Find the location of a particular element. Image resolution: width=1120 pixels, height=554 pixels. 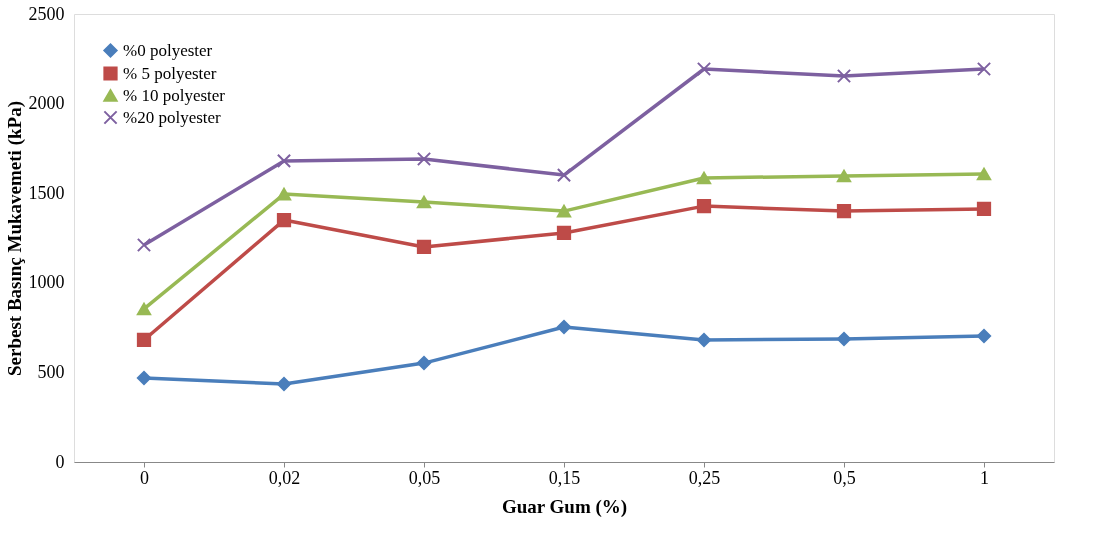

x-tick-label: 0,05 is located at coordinates (424, 477).